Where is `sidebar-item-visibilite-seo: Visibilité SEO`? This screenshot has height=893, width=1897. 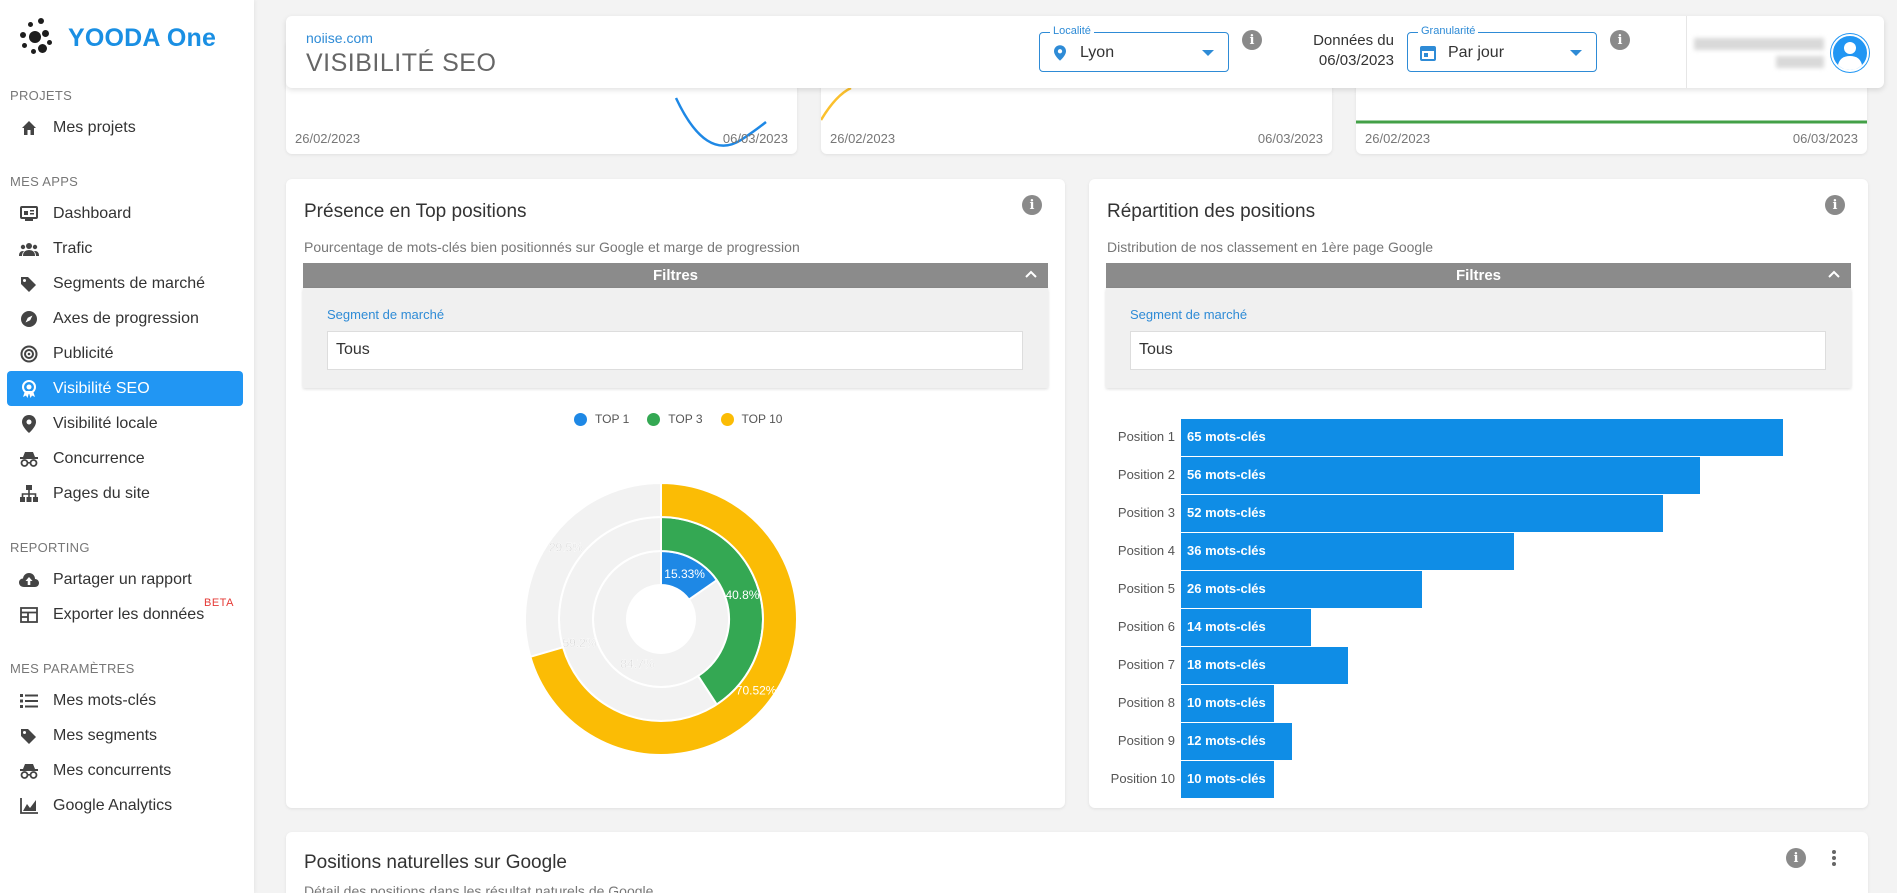
sidebar-item-visibilite-seo: Visibilité SEO is located at coordinates (125, 388).